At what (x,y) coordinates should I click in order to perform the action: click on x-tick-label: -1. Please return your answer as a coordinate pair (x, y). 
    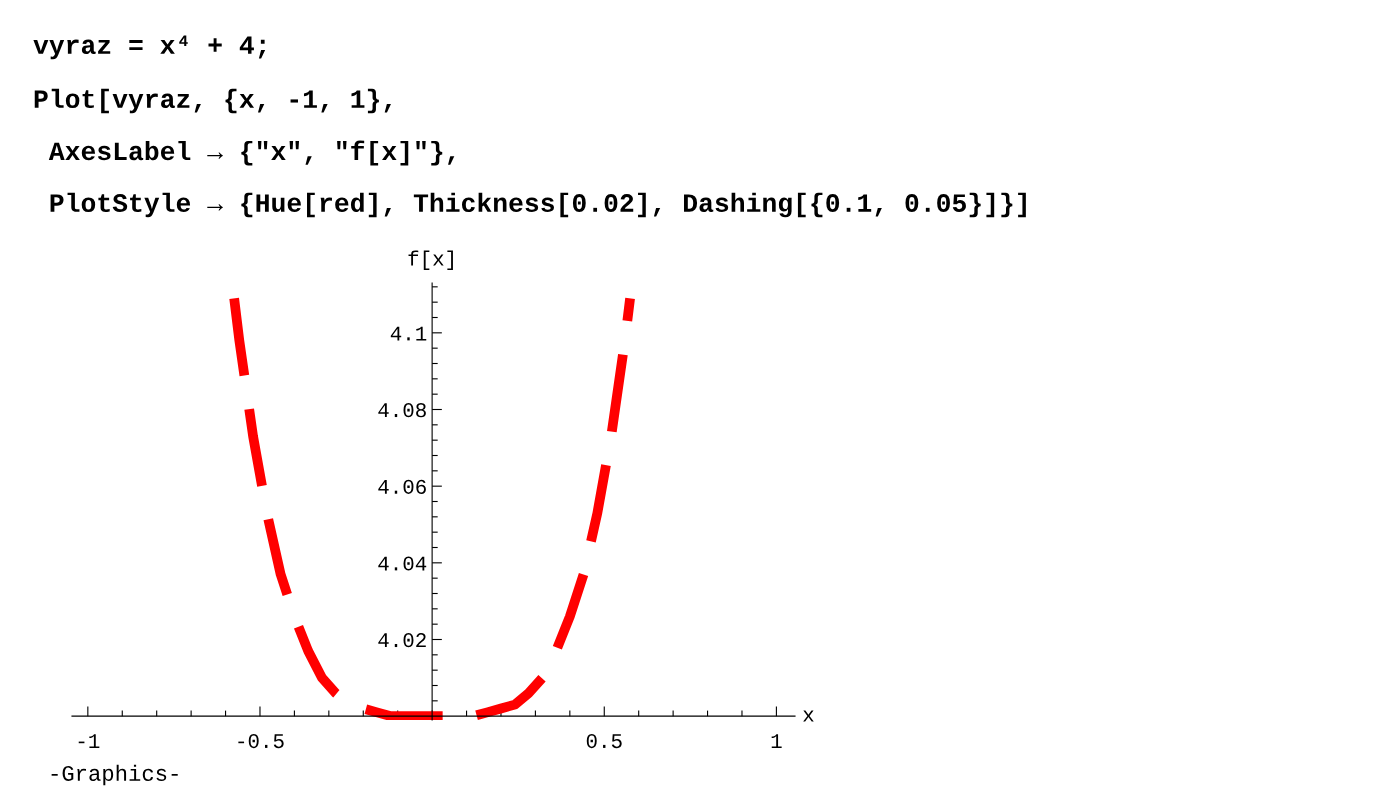
    Looking at the image, I should click on (89, 741).